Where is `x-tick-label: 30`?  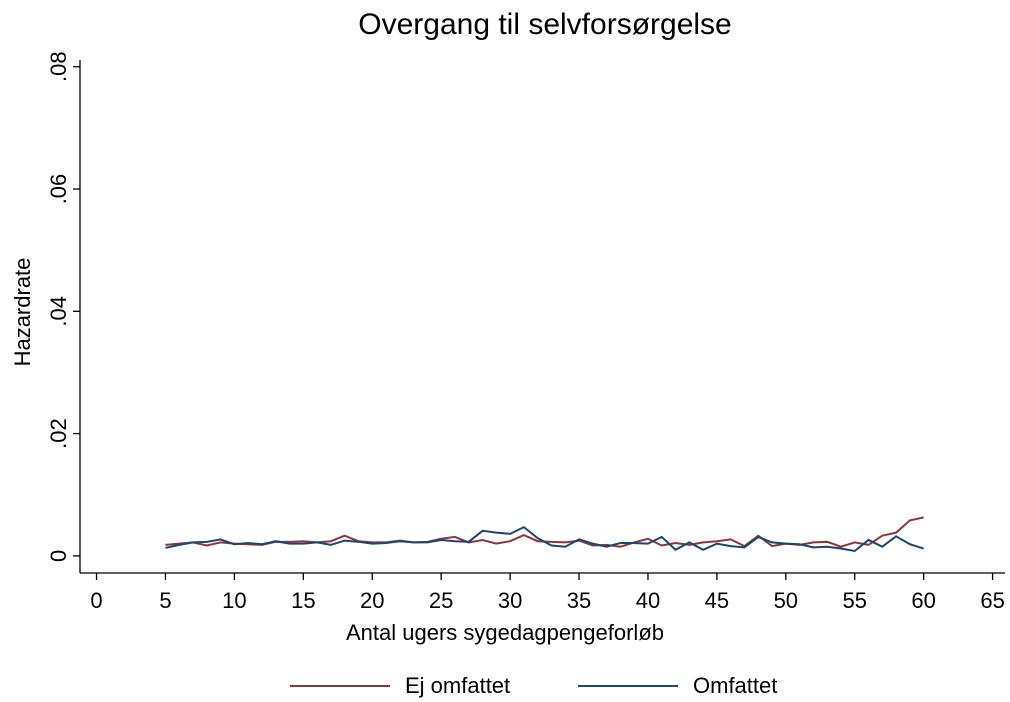 x-tick-label: 30 is located at coordinates (510, 600).